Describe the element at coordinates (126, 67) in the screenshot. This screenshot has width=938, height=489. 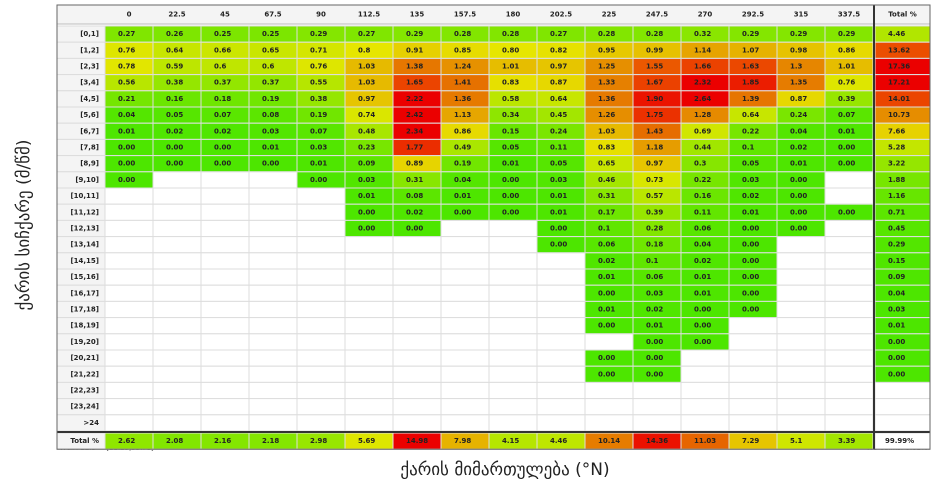
I see `cell-value: 0.78` at that location.